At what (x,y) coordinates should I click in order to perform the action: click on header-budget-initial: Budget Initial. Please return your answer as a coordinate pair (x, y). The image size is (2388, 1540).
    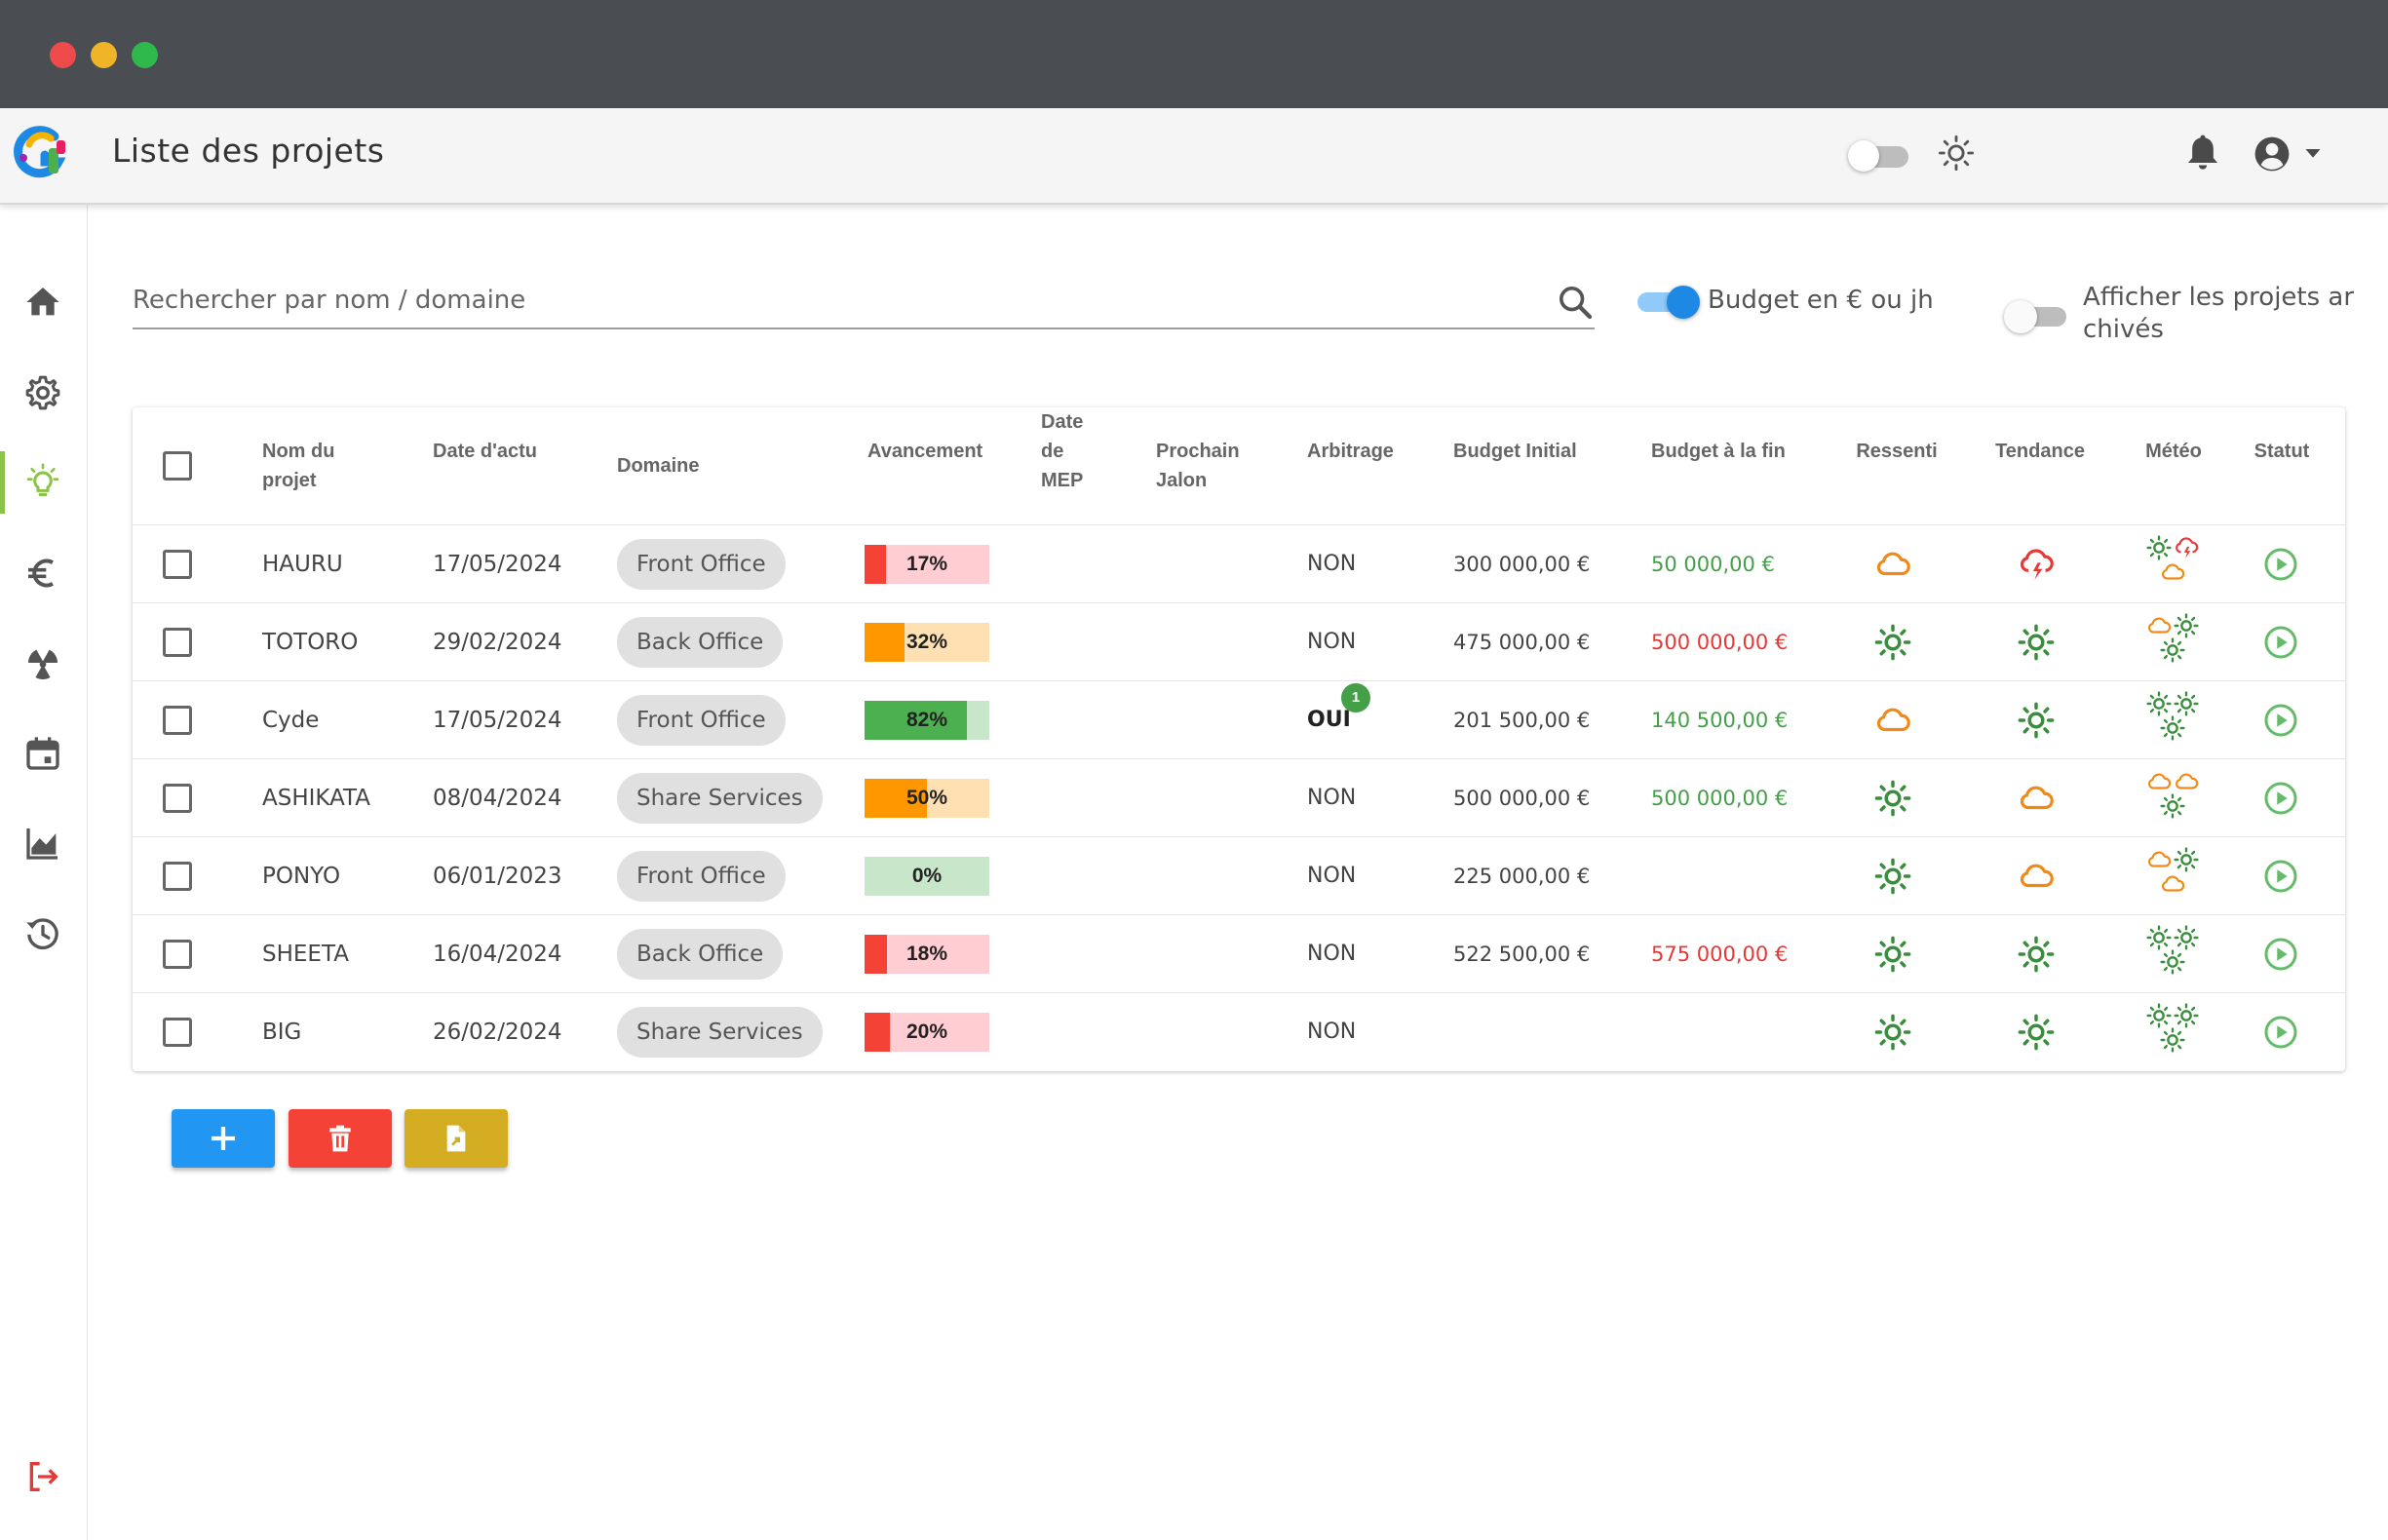
    Looking at the image, I should click on (1515, 451).